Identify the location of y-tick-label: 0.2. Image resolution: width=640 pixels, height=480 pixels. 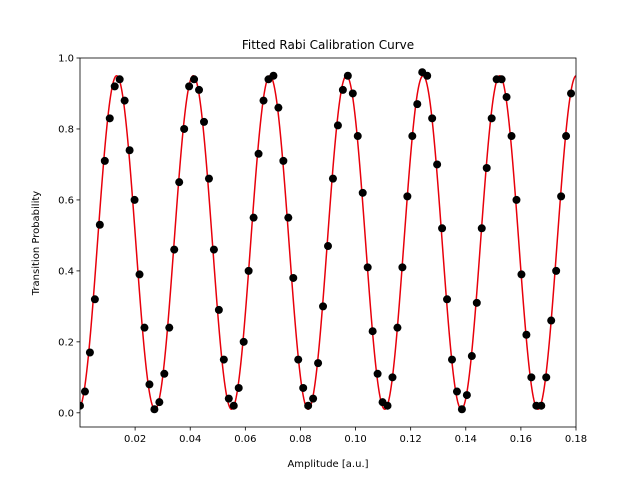
(66, 342).